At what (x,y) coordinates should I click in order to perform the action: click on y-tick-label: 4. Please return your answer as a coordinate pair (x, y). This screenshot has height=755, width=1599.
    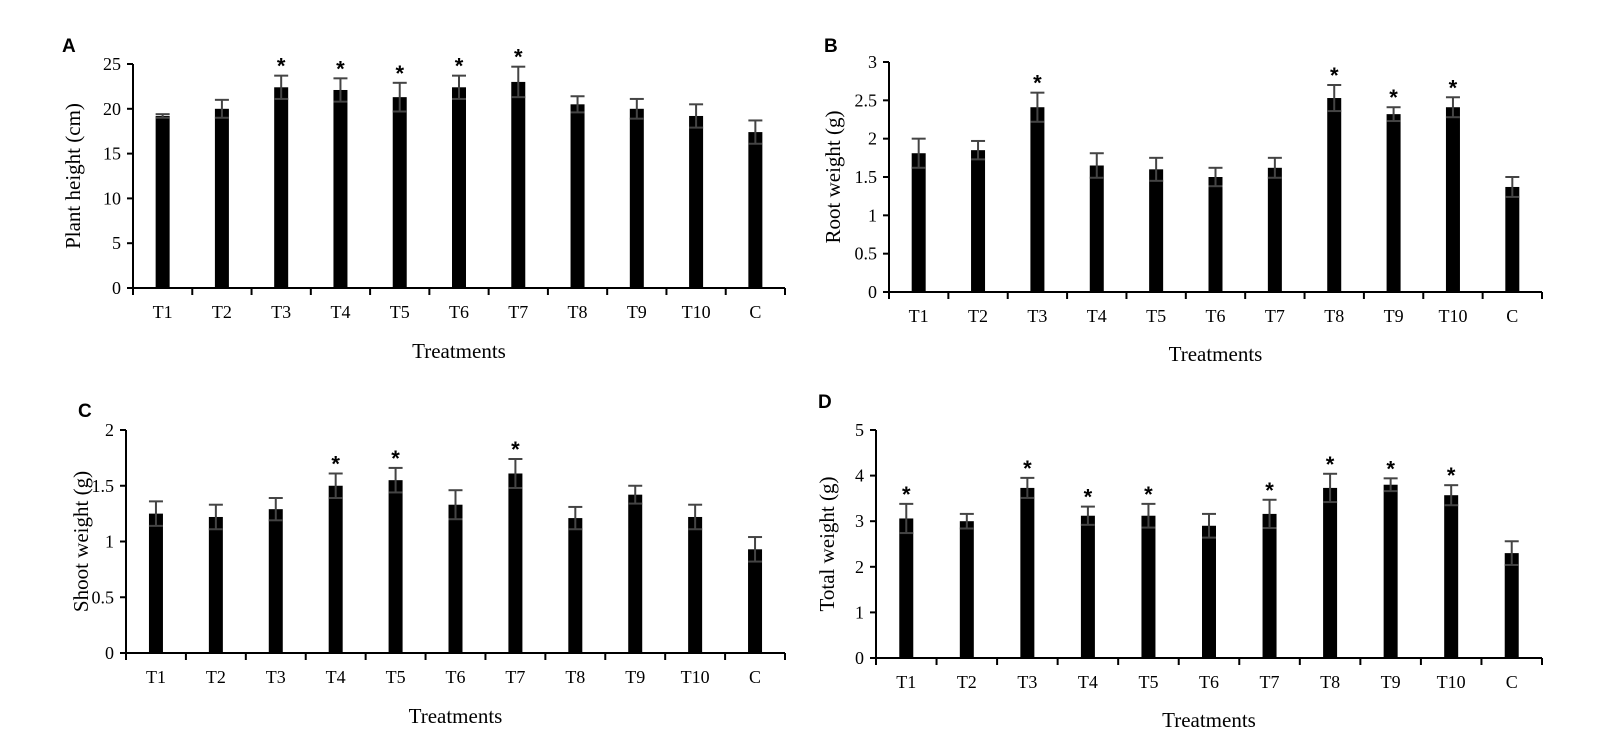
    Looking at the image, I should click on (859, 476).